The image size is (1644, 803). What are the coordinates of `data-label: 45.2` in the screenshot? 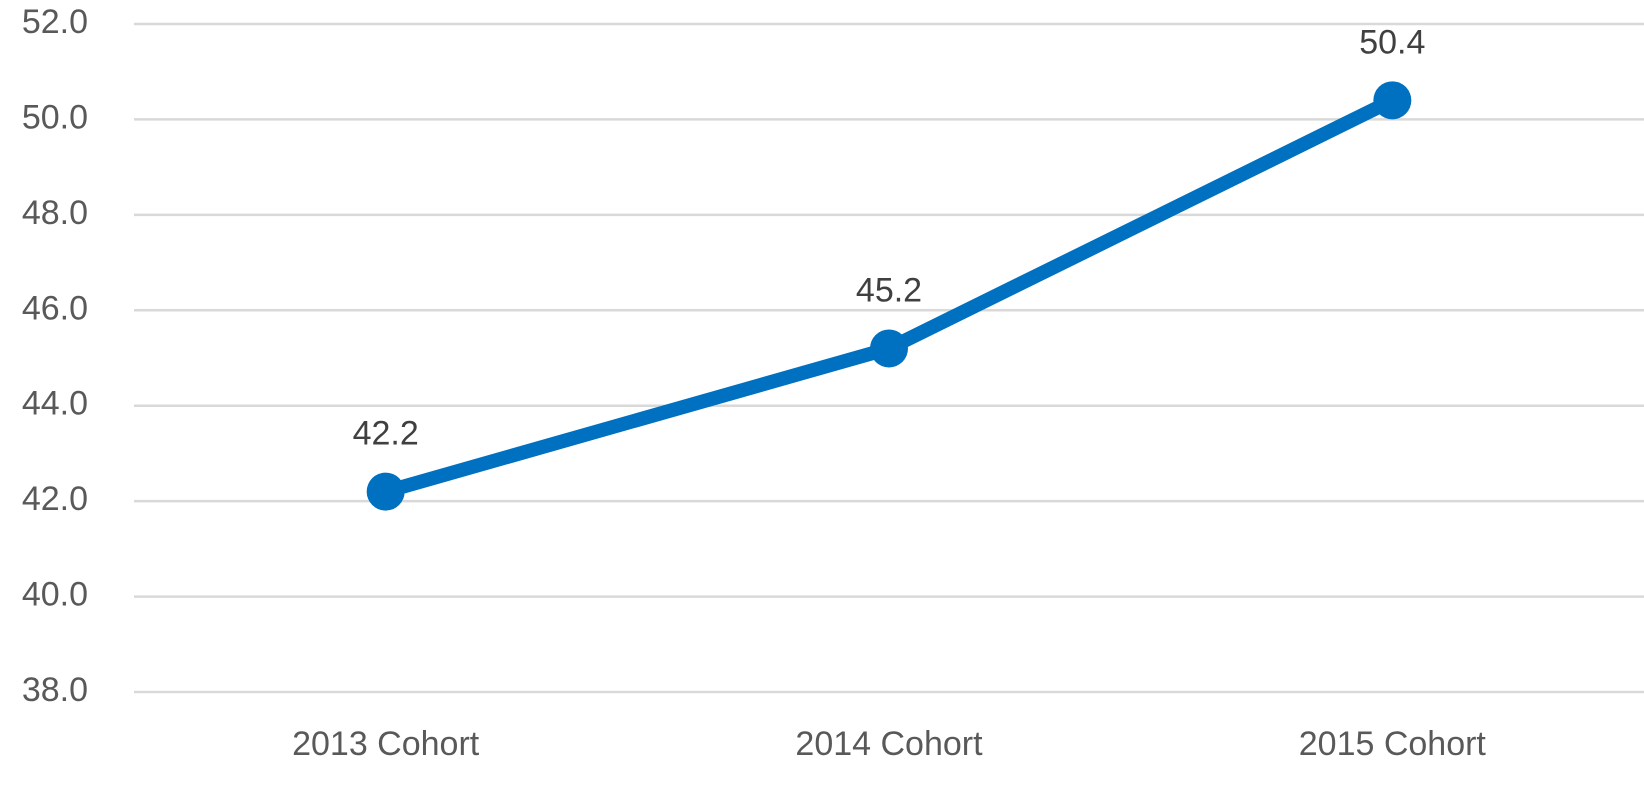 It's located at (889, 290).